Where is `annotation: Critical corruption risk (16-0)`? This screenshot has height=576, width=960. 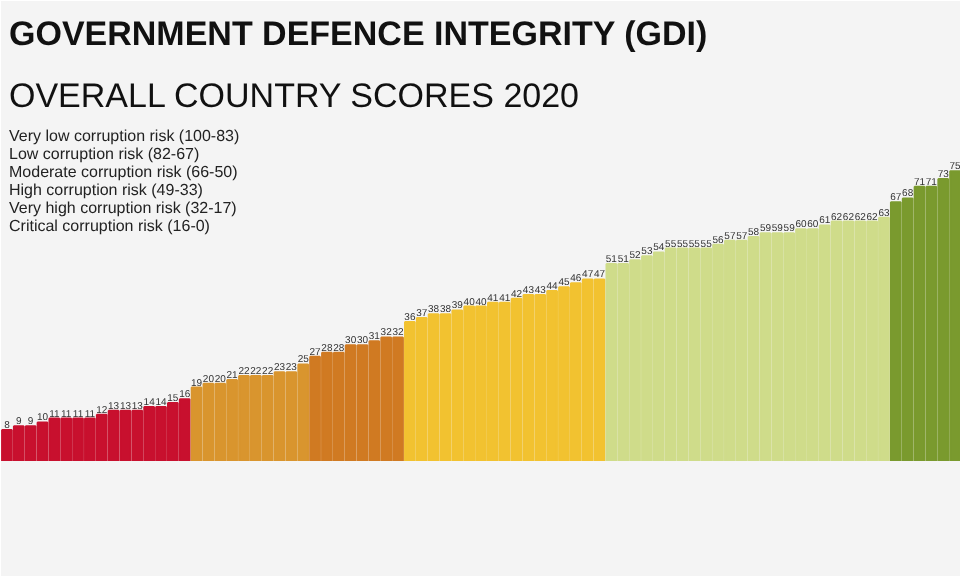 annotation: Critical corruption risk (16-0) is located at coordinates (110, 226).